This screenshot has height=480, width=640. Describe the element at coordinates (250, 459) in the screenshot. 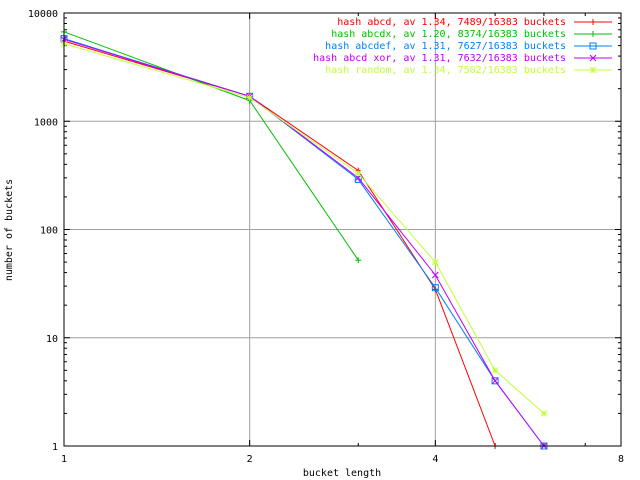

I see `x-tick-label: 2` at that location.